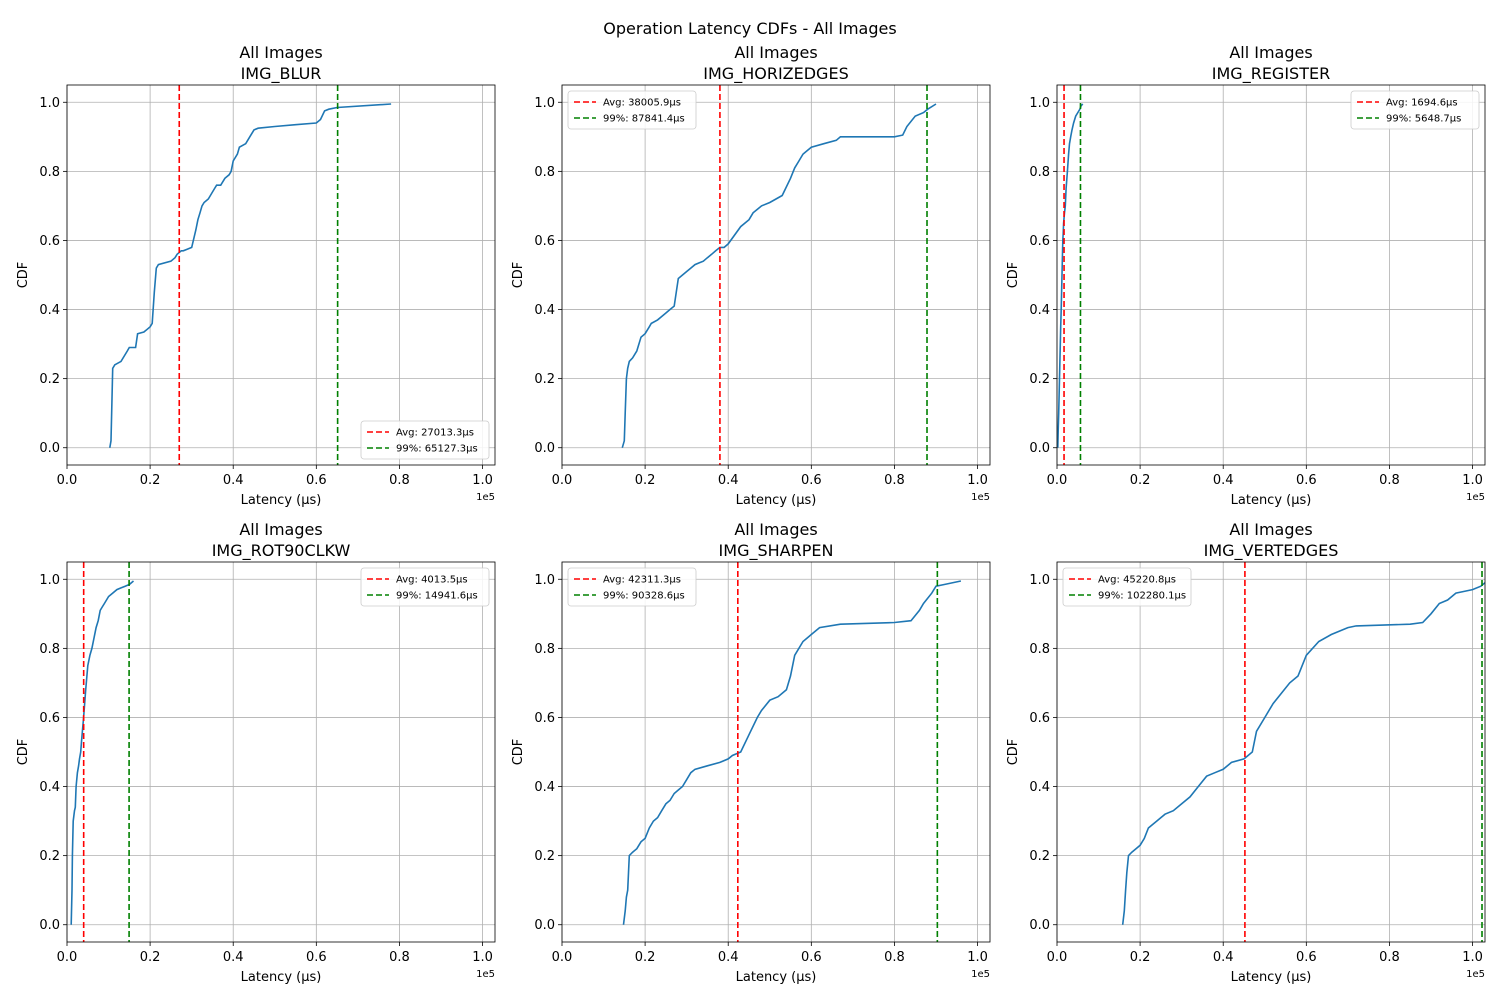  I want to click on subplot-subtitle: IMG_SHARPEN, so click(776, 551).